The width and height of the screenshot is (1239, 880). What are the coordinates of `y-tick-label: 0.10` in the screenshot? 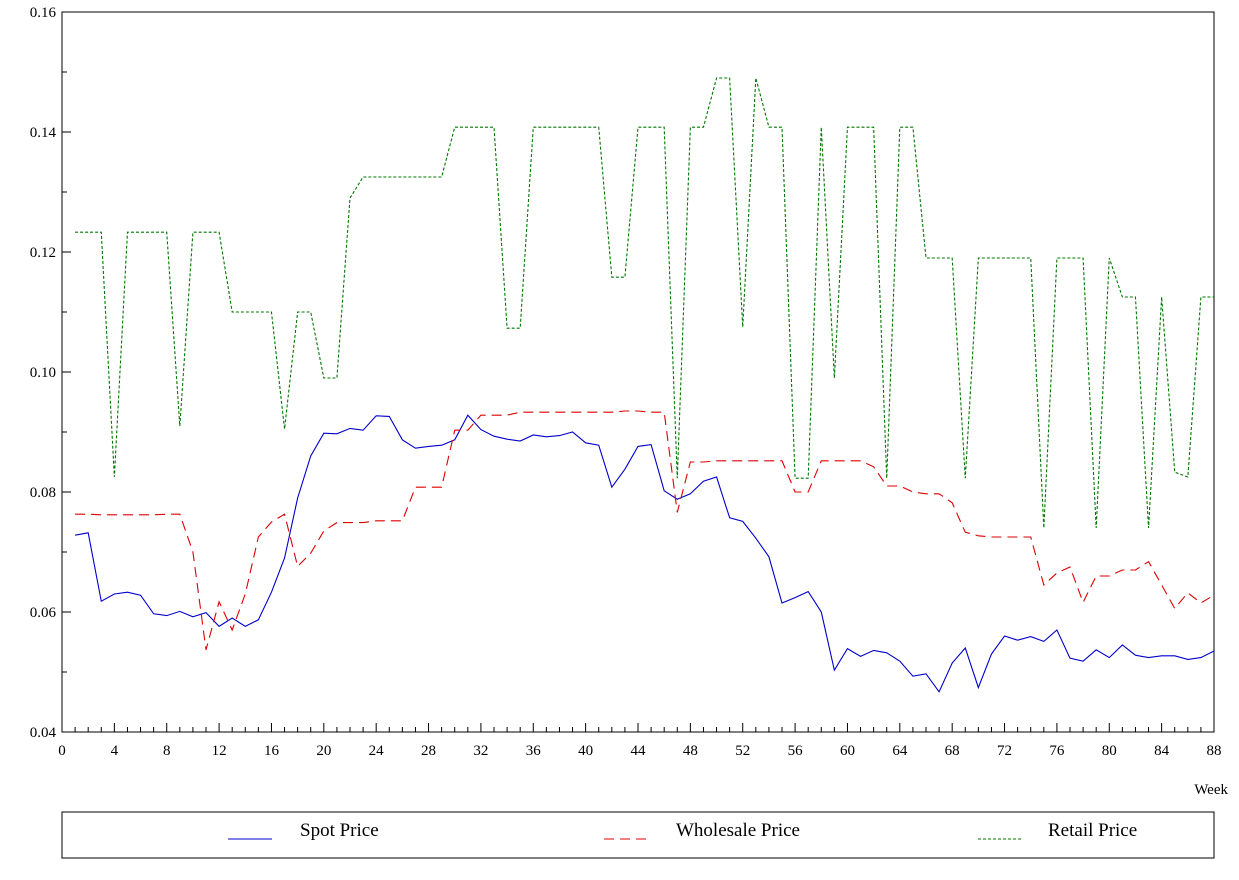 It's located at (43, 373).